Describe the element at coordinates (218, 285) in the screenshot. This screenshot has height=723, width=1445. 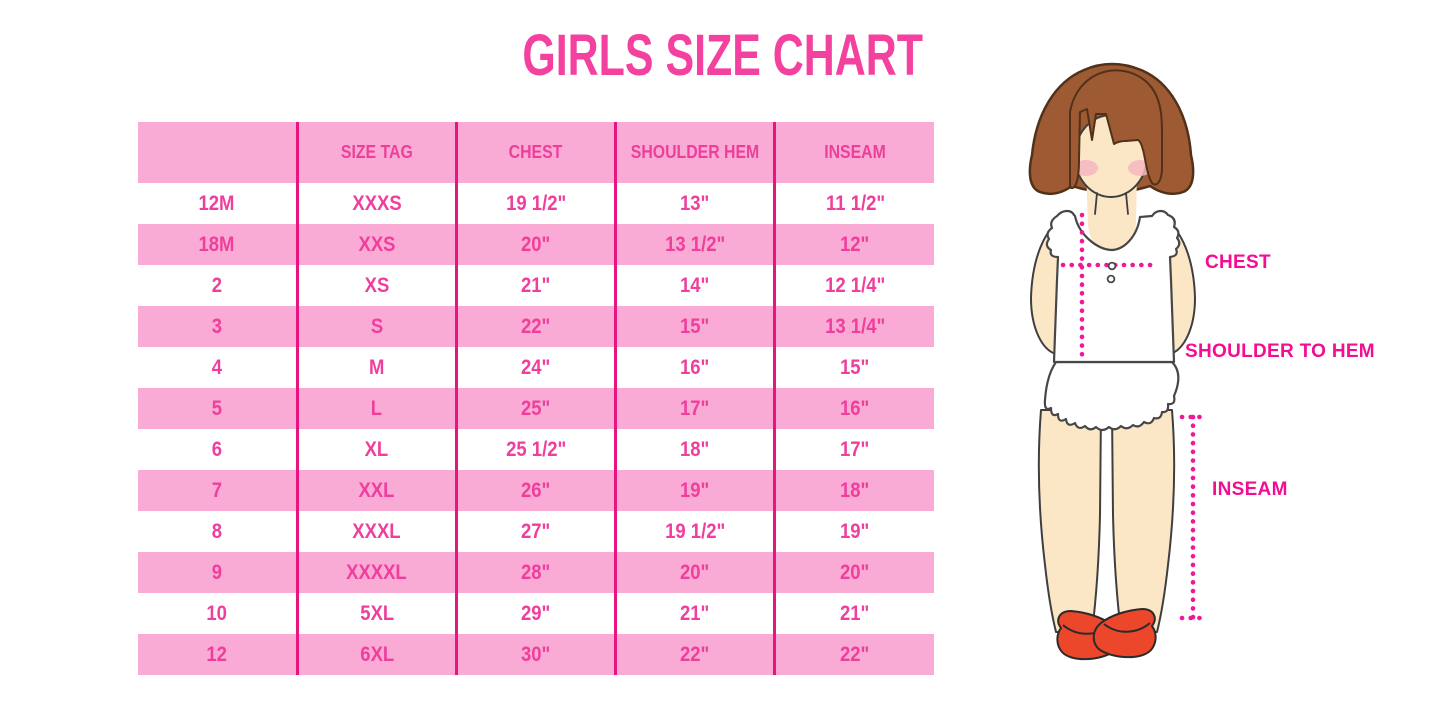
I see `table-cell: 2` at that location.